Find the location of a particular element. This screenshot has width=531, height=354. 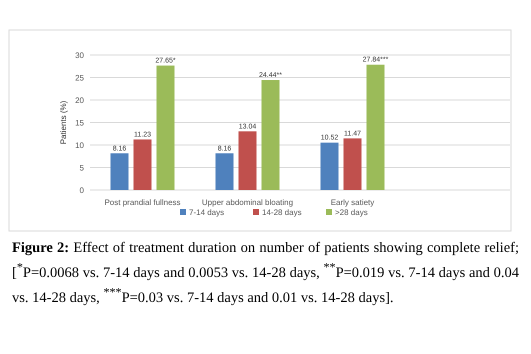

y-axis-title: Patients (%) is located at coordinates (63, 122).